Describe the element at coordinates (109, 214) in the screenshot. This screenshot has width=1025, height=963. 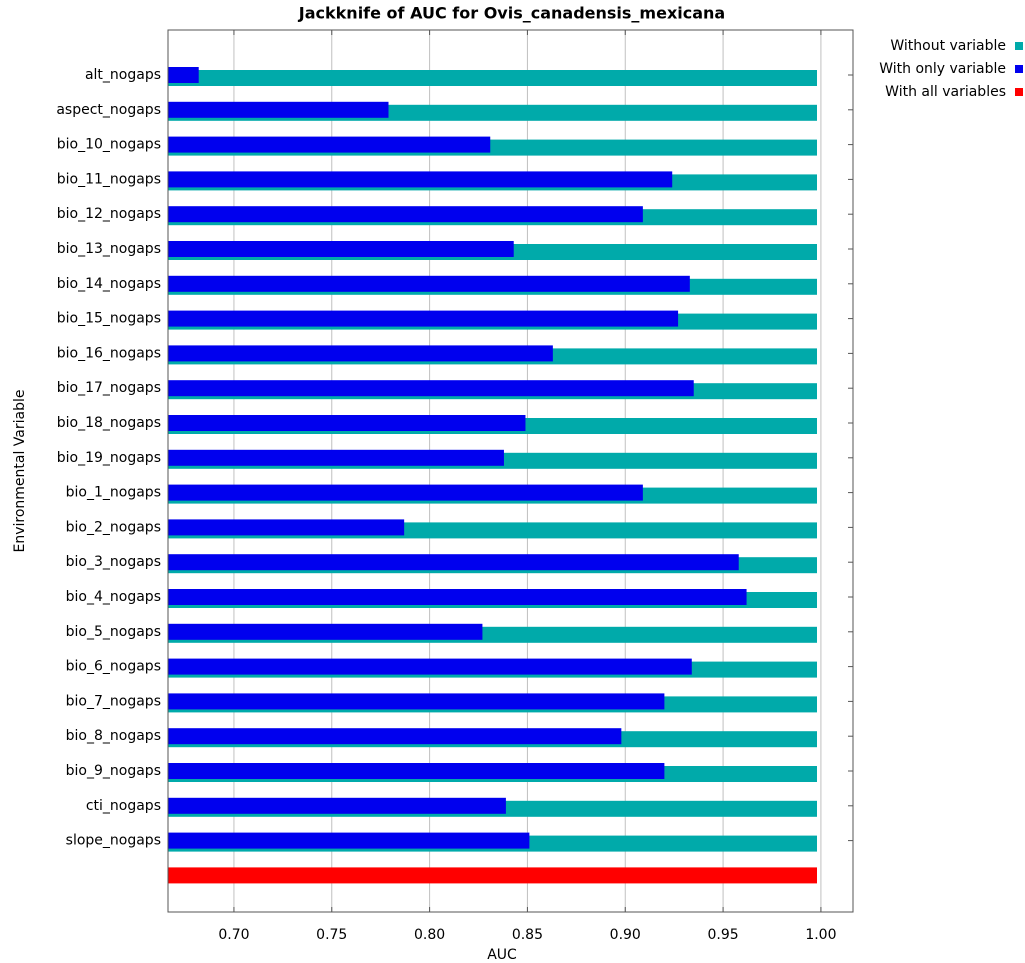
I see `y-tick-label: bio_12_nogaps` at that location.